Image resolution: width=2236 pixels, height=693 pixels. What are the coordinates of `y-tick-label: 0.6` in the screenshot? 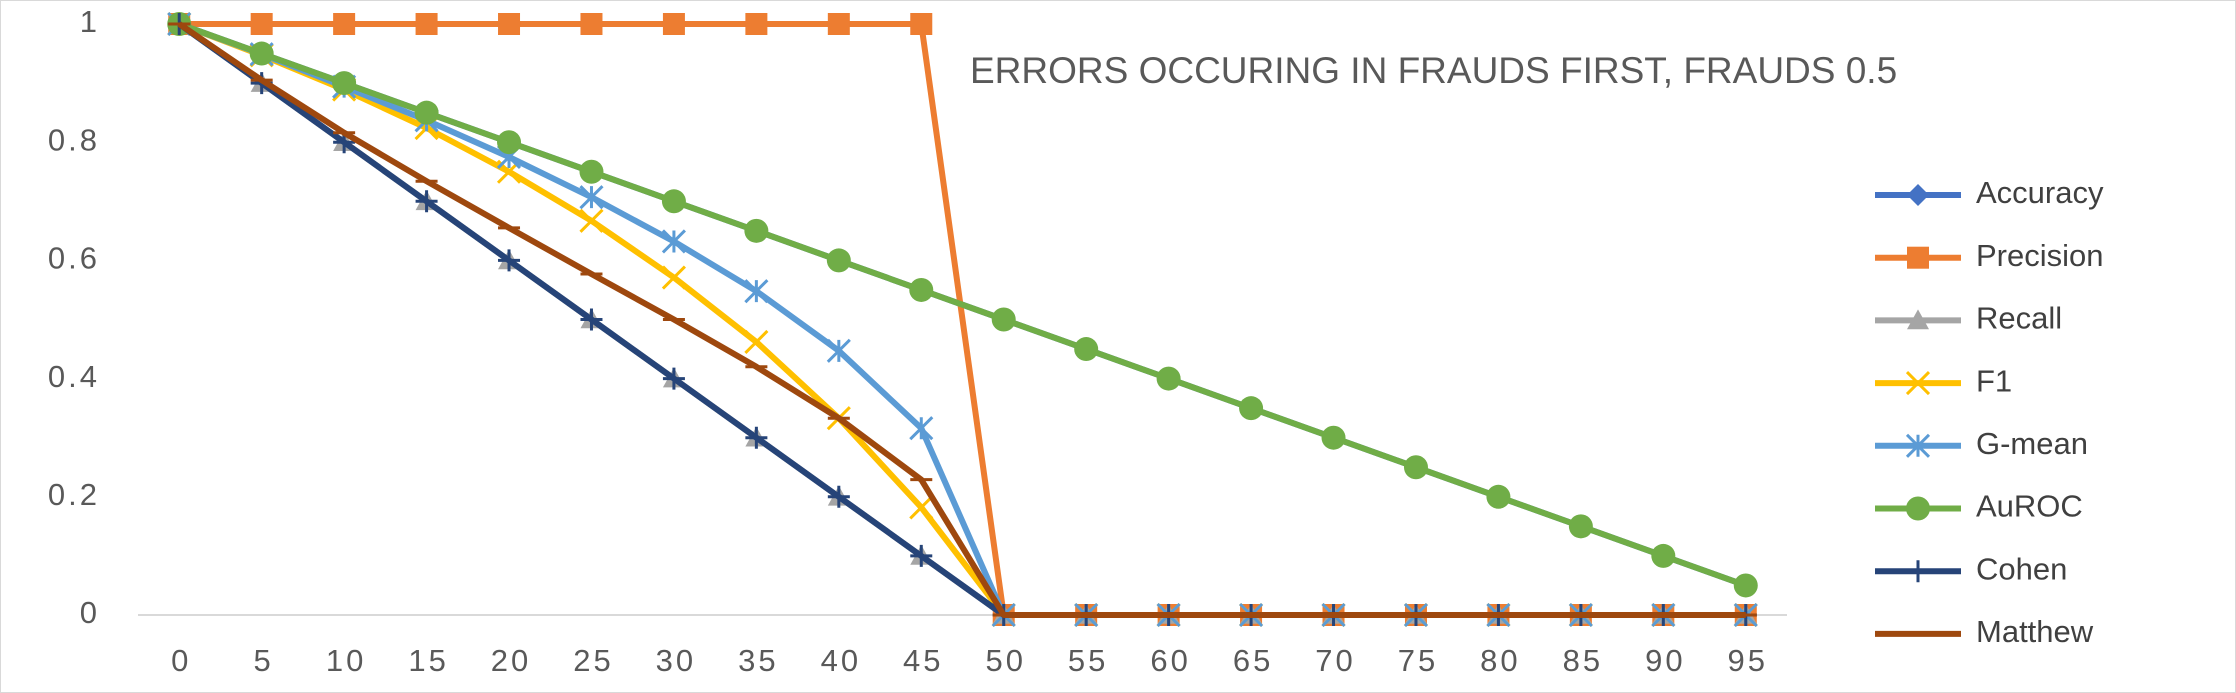 It's located at (74, 258).